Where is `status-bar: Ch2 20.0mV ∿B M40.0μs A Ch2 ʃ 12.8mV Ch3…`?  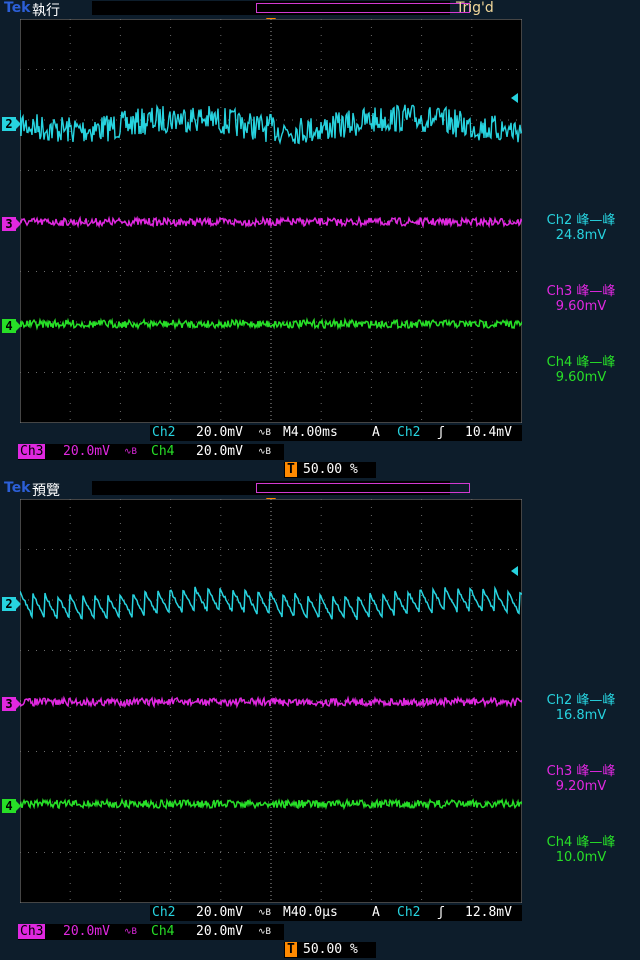
status-bar: Ch2 20.0mV ∿B M40.0μs A Ch2 ʃ 12.8mV Ch3… is located at coordinates (320, 932).